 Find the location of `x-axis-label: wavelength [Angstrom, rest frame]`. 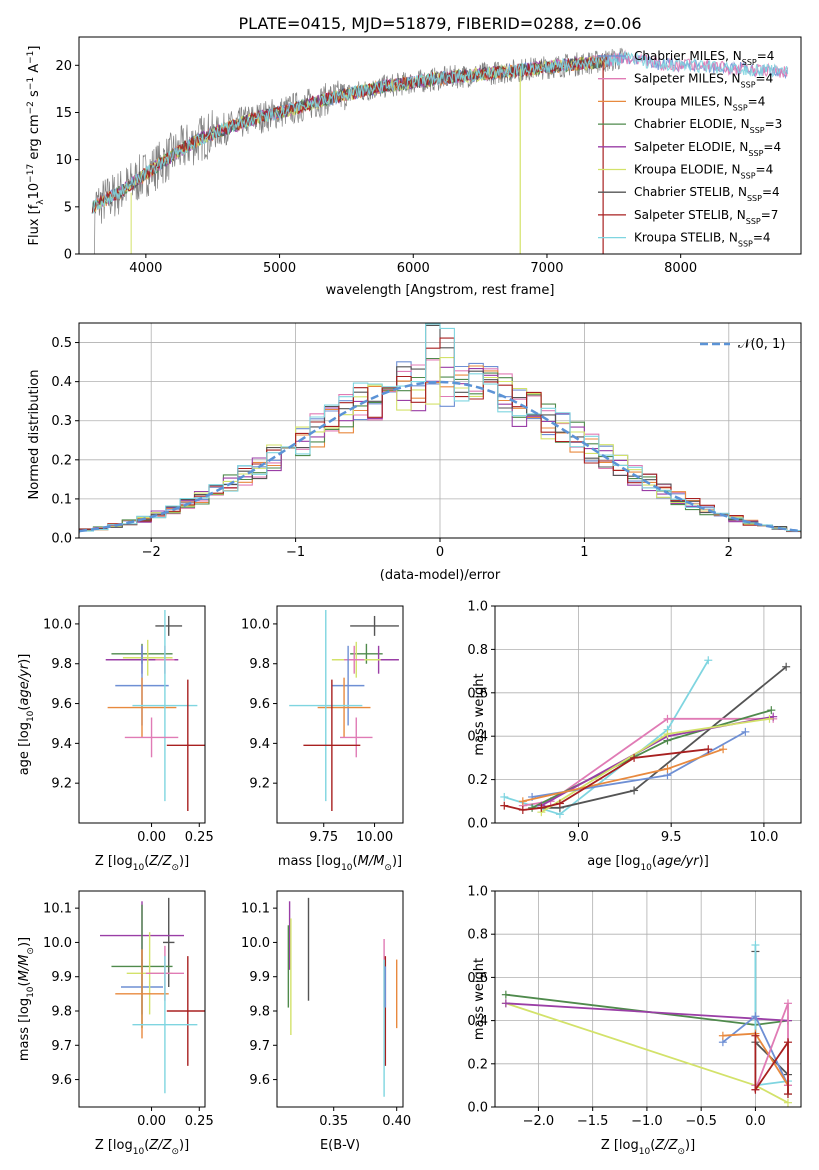

x-axis-label: wavelength [Angstrom, rest frame] is located at coordinates (440, 290).